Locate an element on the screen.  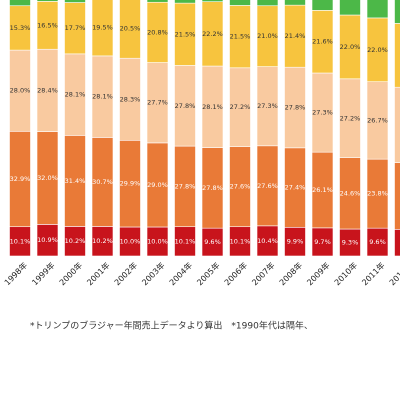
value-label: 21.0% is located at coordinates (267, 36).